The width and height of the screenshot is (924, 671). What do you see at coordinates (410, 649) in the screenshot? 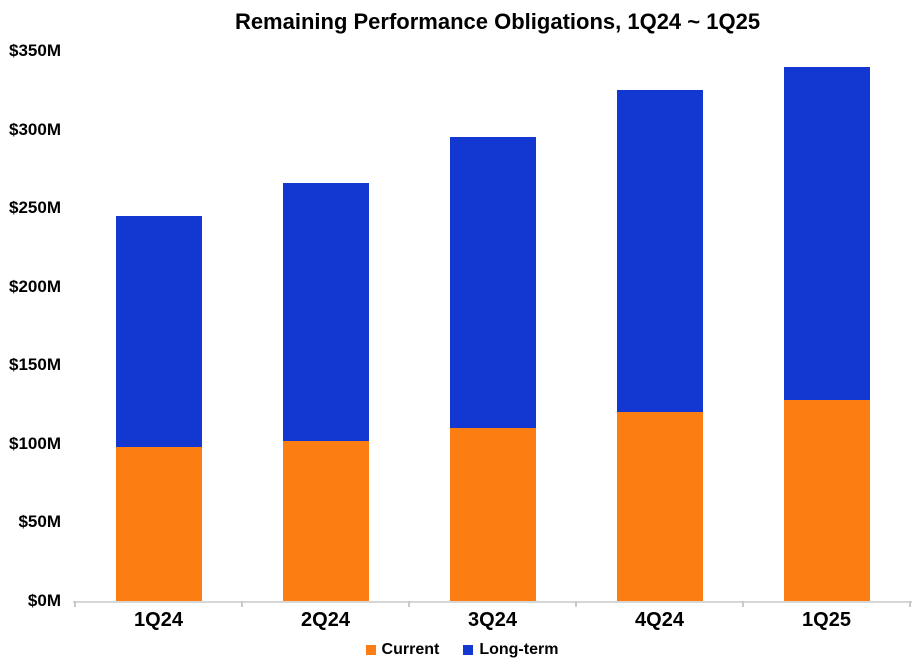
I see `legend-label-current: Current` at bounding box center [410, 649].